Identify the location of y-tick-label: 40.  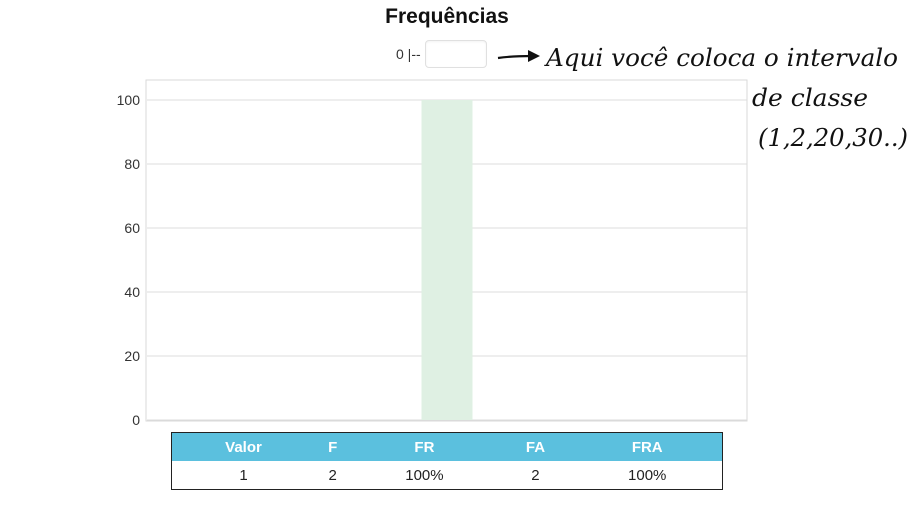
(132, 292).